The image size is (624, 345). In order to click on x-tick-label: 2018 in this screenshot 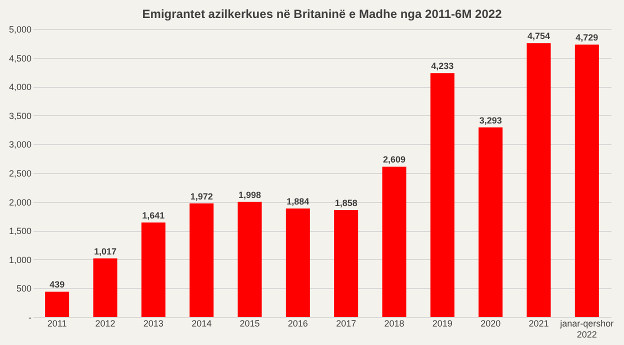, I will do `click(394, 323)`.